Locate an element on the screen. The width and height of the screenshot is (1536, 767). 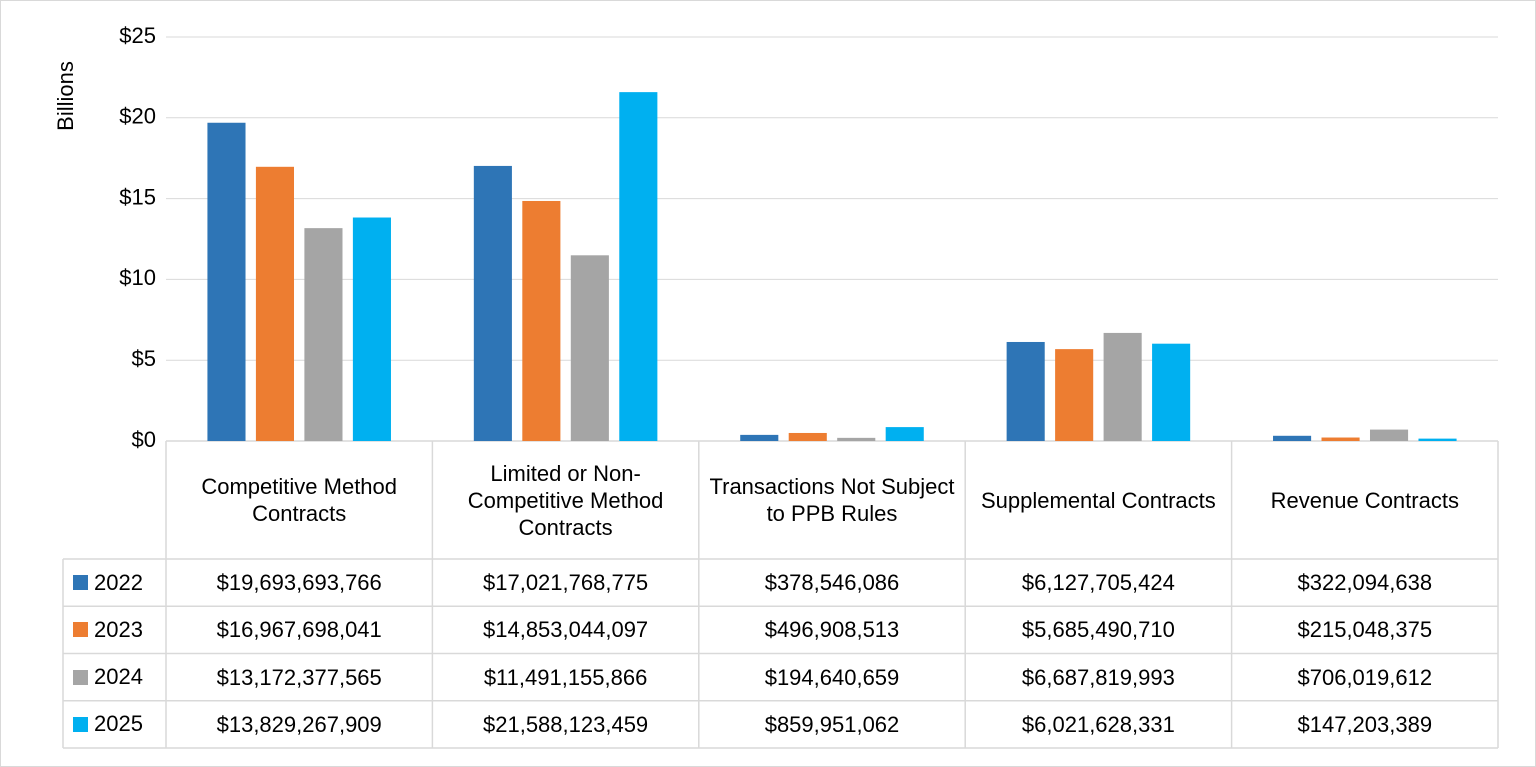
legend-entry: 2022 is located at coordinates (114, 582).